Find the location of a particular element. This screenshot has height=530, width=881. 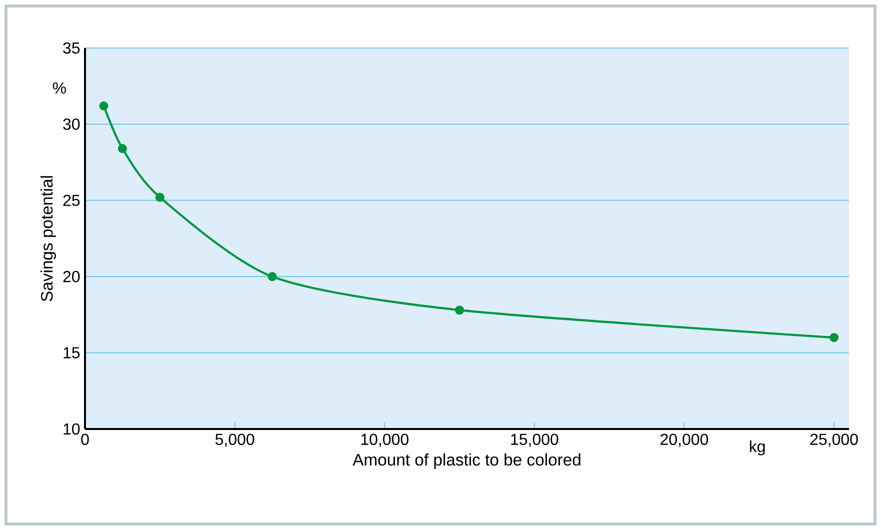

x-tick-label: 0 is located at coordinates (85, 440).